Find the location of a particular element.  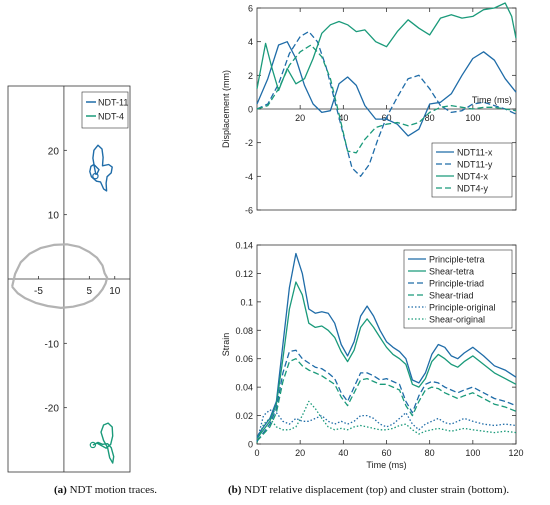

strain-legend-box is located at coordinates (458, 289).